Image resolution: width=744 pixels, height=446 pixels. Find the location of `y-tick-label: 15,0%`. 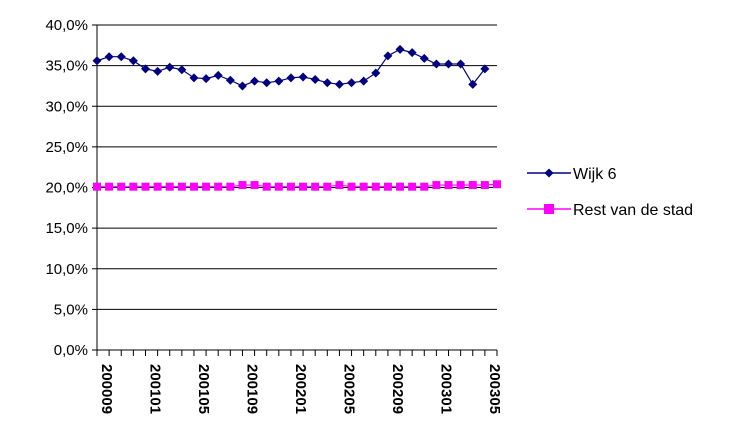

y-tick-label: 15,0% is located at coordinates (66, 228).